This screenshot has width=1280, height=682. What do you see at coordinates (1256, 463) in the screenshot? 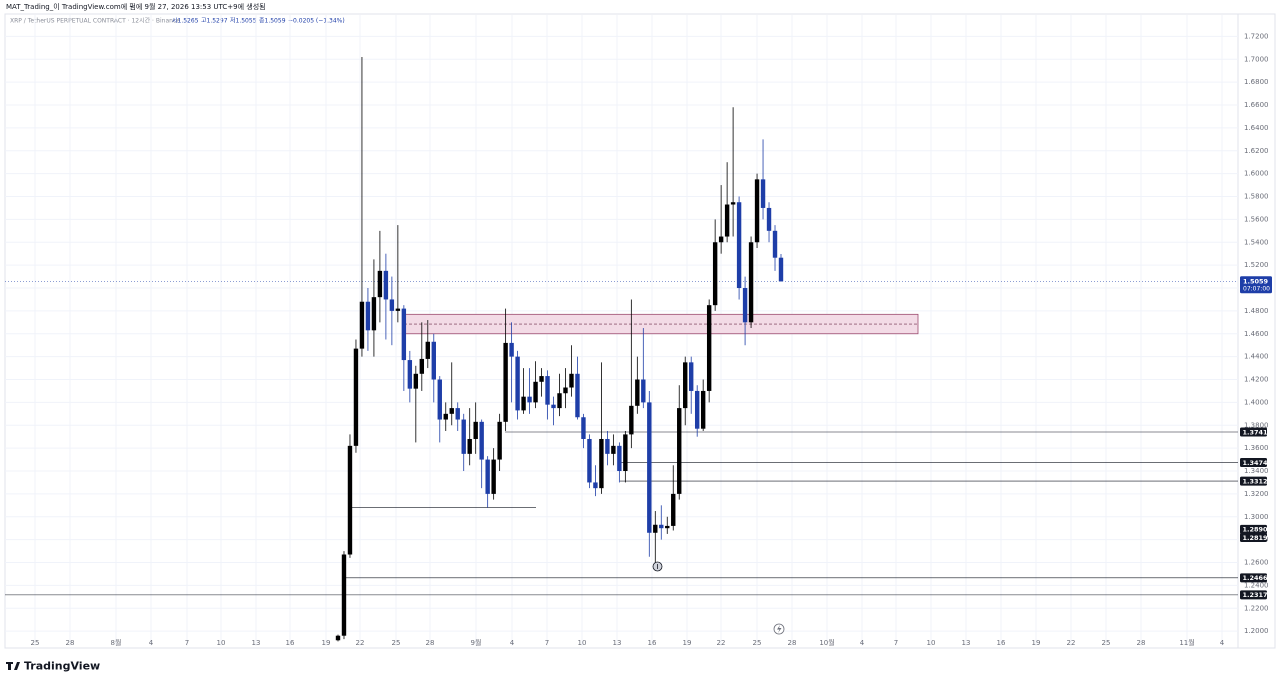
I see `price-line-label: 1.3474` at bounding box center [1256, 463].